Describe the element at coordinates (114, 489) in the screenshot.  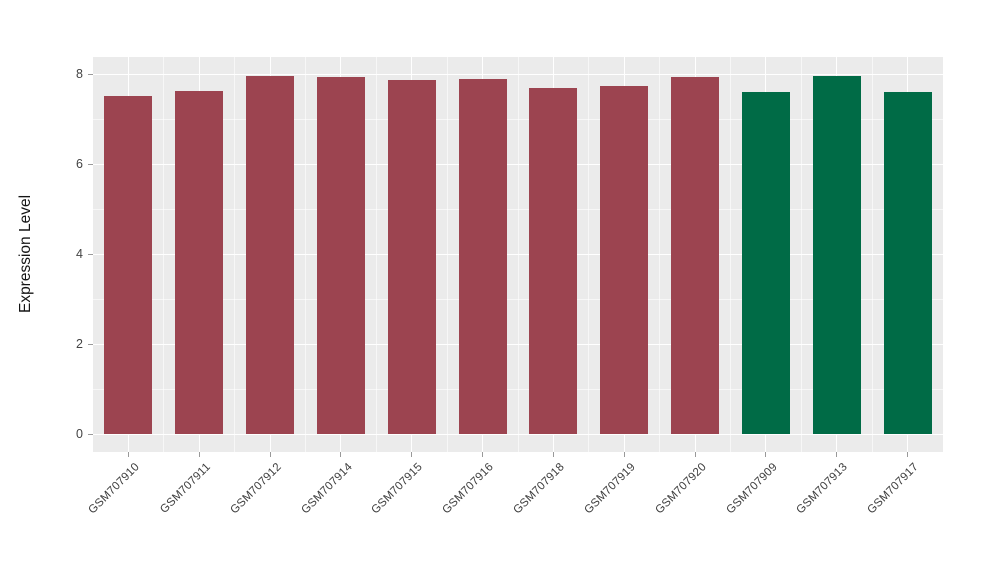
I see `x-tick-label: GSM707910` at that location.